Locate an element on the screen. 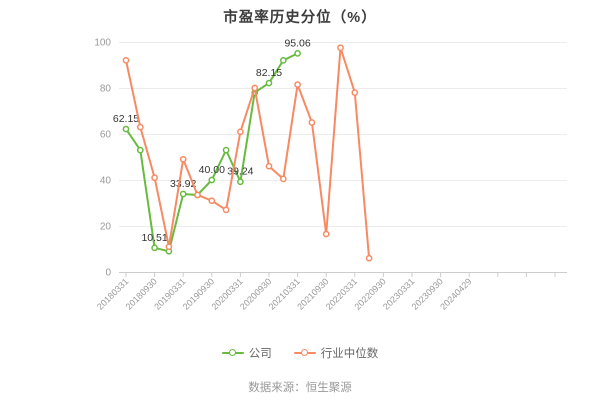 Image resolution: width=600 pixels, height=405 pixels. x-axis-tick-label: 20240429 is located at coordinates (455, 293).